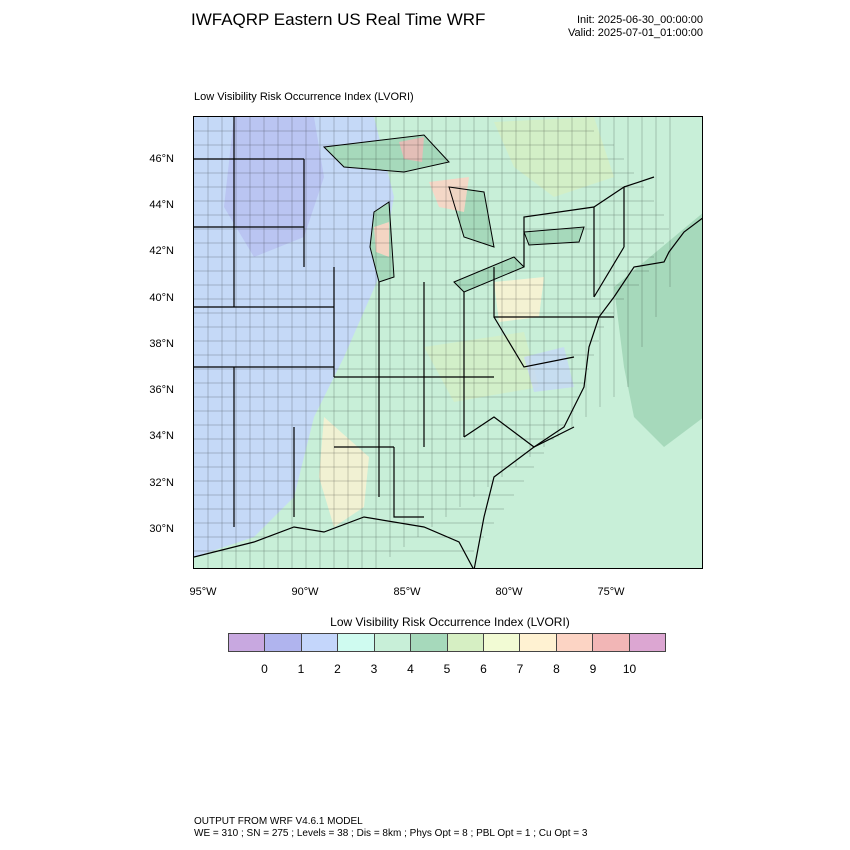 The width and height of the screenshot is (850, 850). I want to click on lat-label: 36°N, so click(161, 390).